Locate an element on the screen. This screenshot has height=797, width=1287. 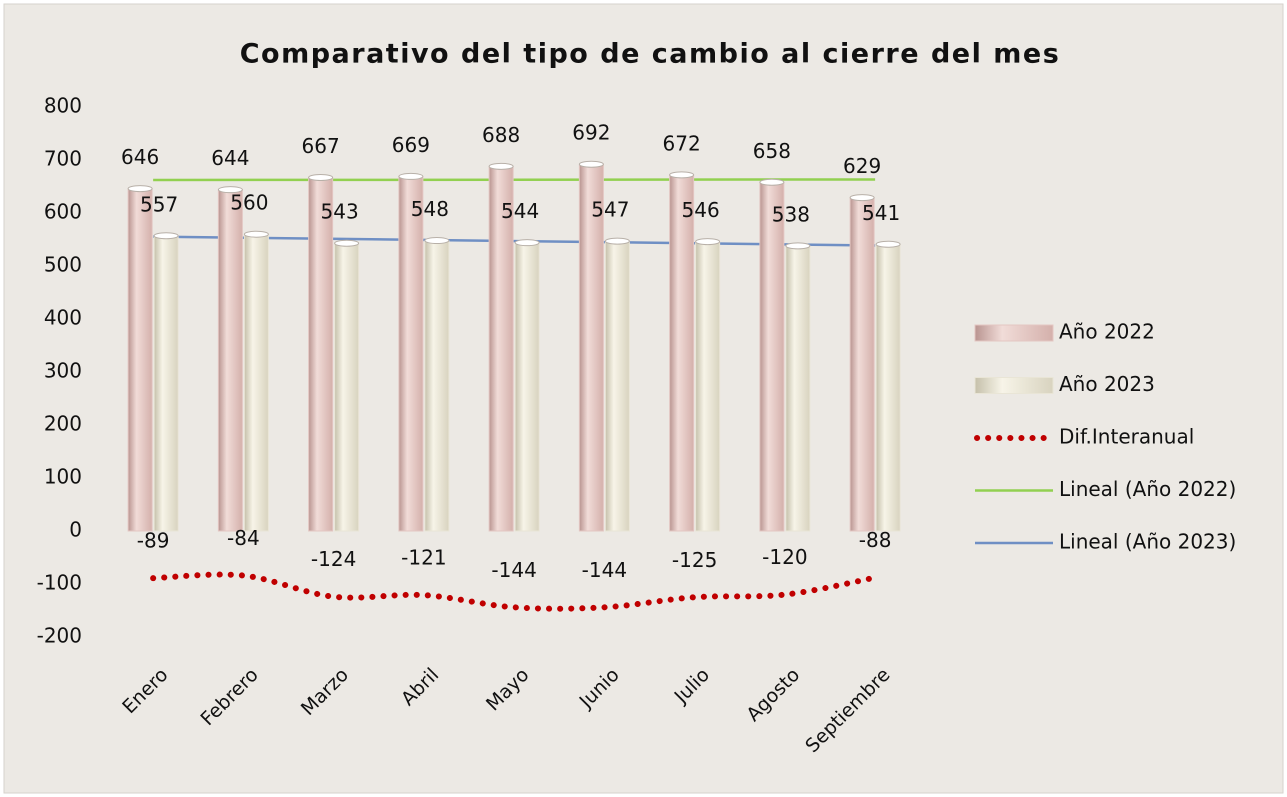
data-label: 644 is located at coordinates (230, 158).